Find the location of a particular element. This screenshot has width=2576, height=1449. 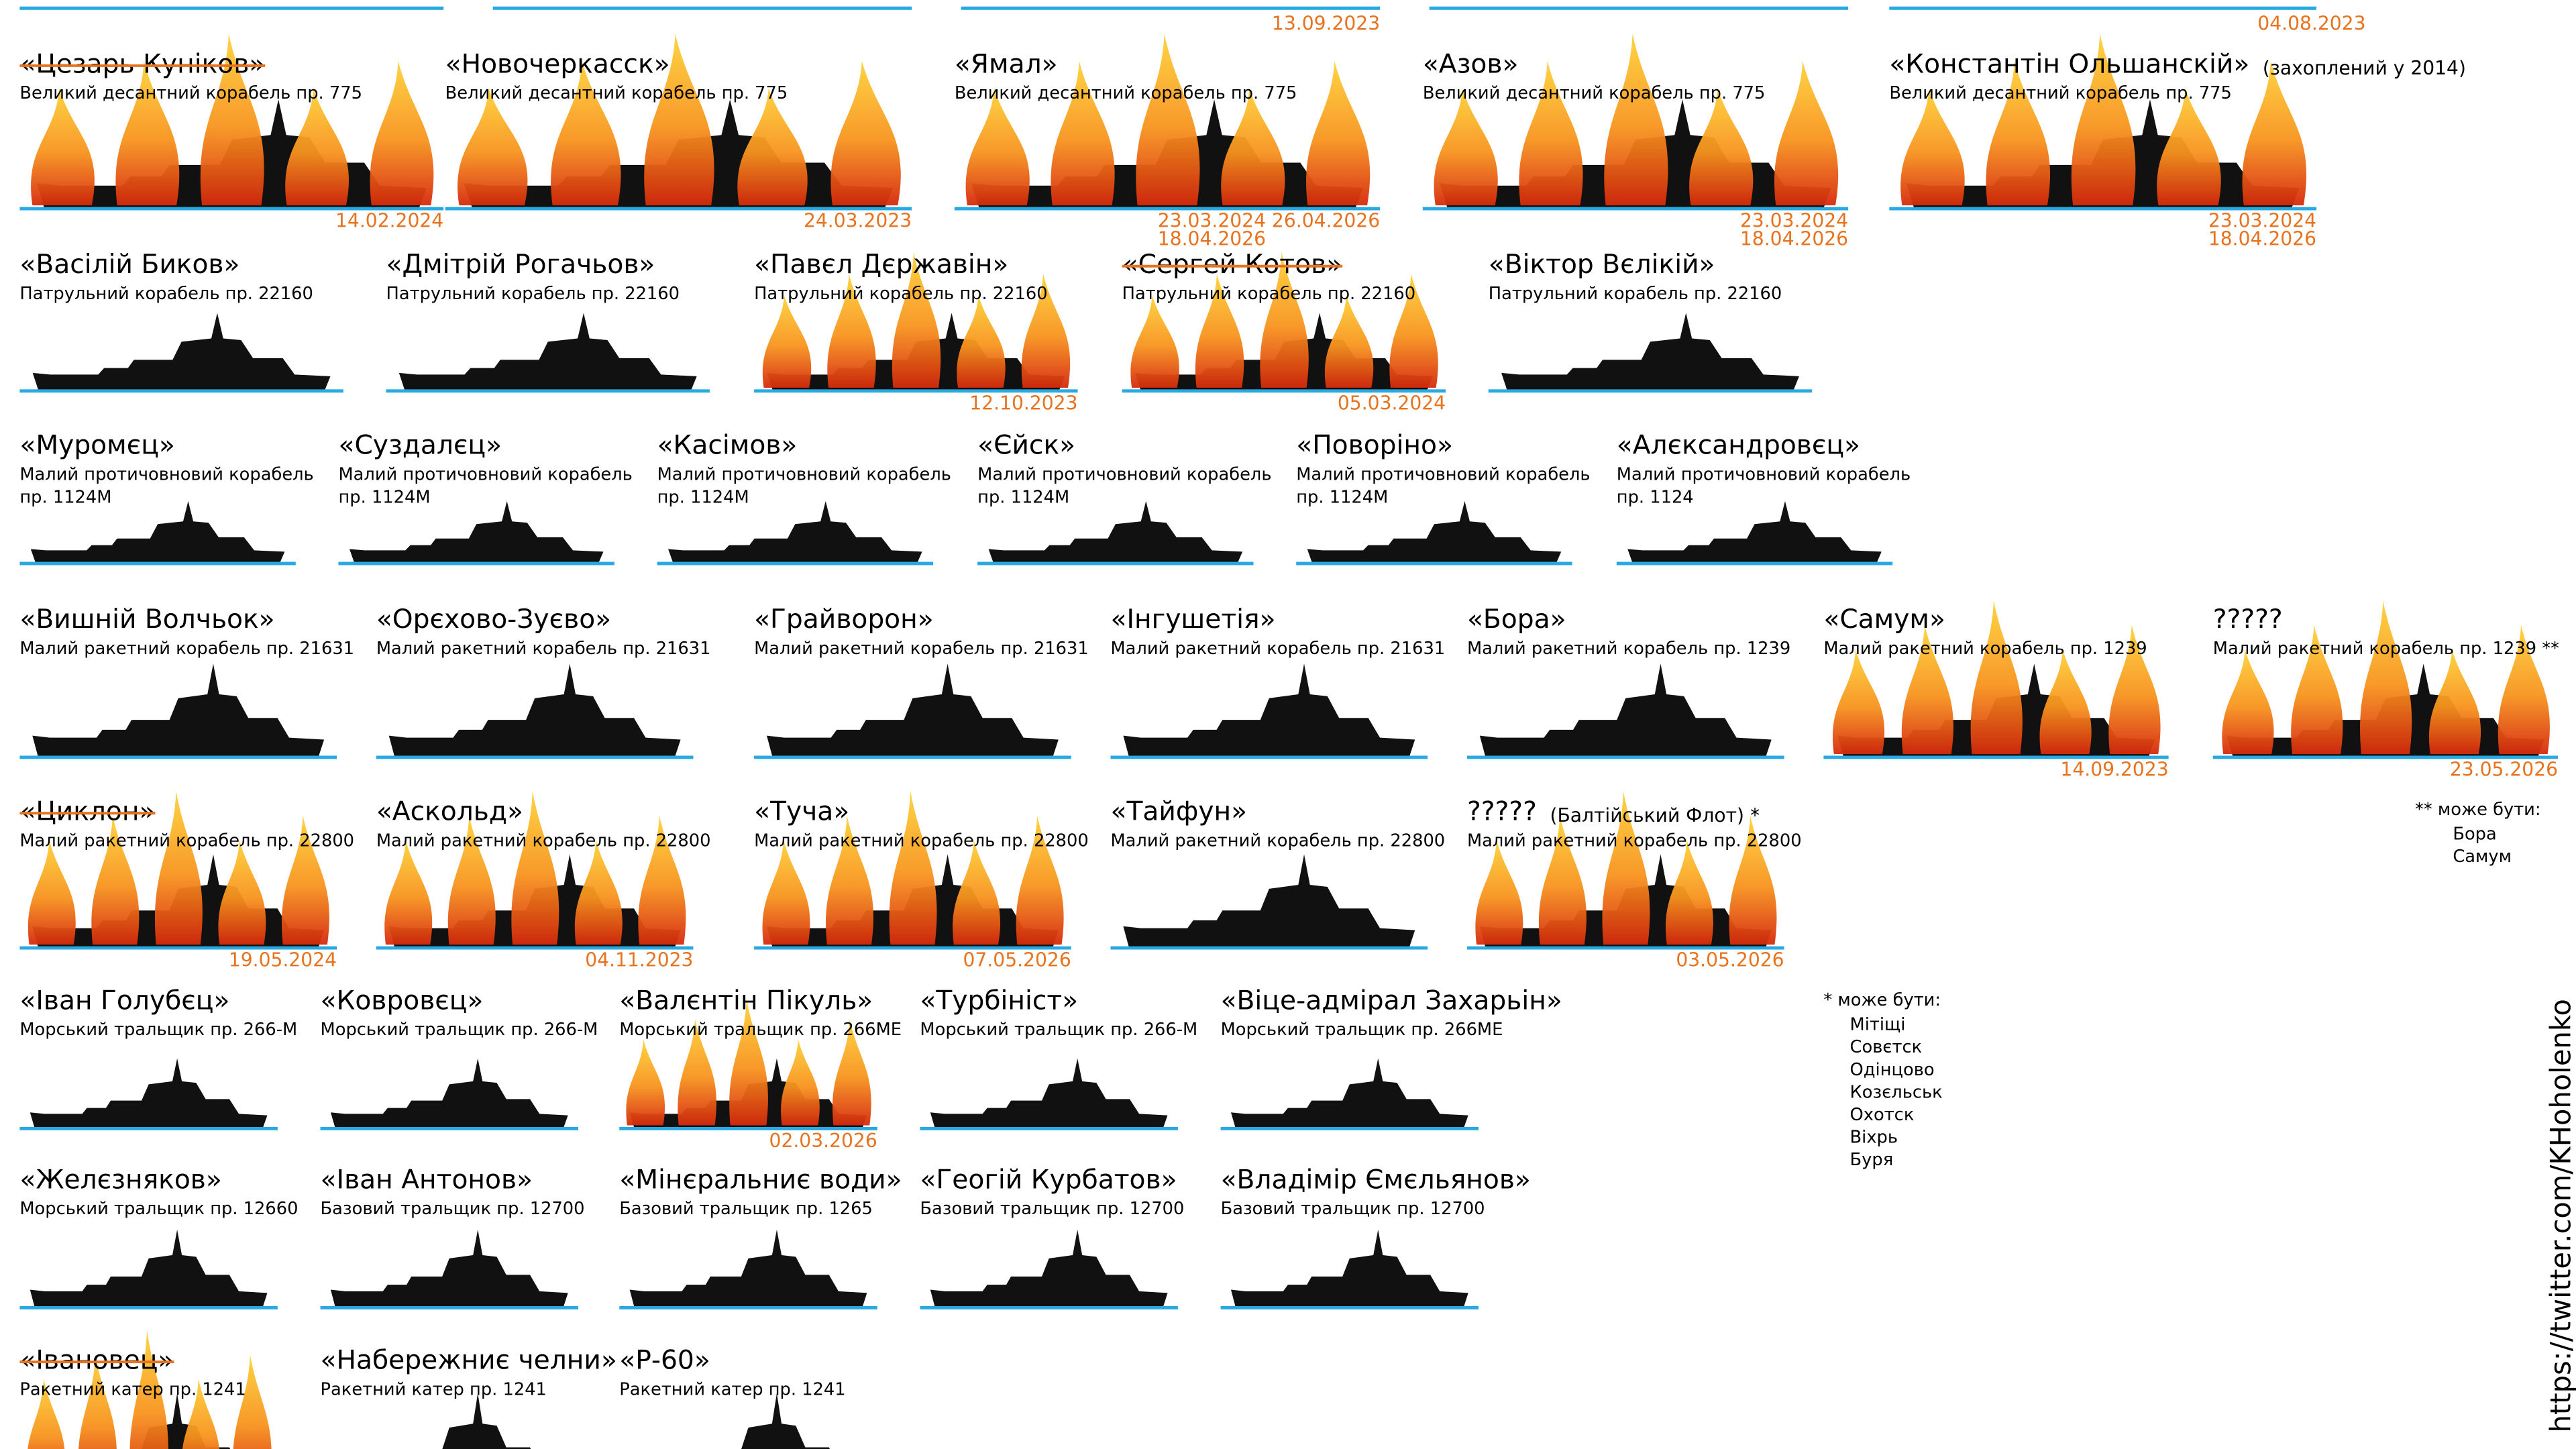

ship-name: «Івановец» is located at coordinates (96, 1361).